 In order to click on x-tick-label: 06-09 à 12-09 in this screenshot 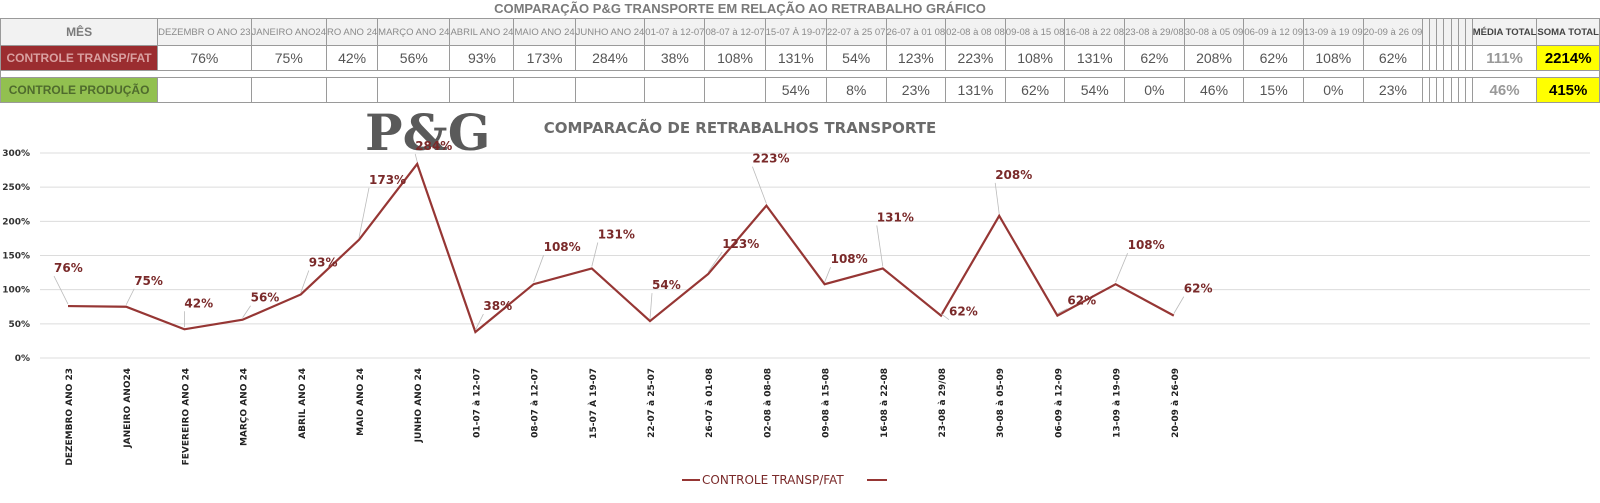, I will do `click(1059, 403)`.